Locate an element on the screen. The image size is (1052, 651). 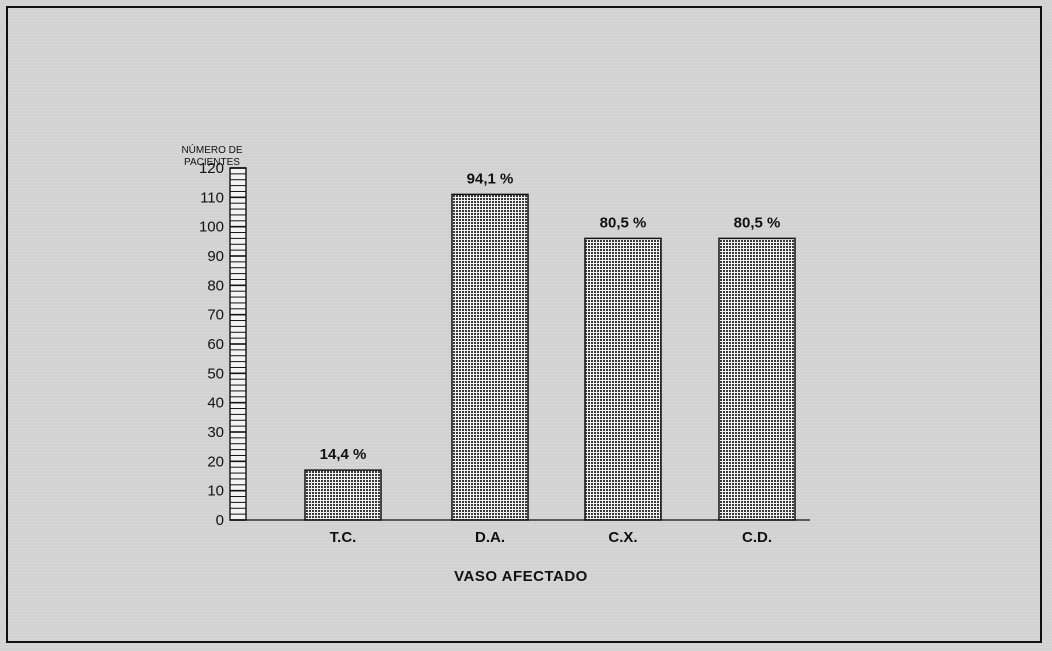
x-axis-title: VASO AFECTADO is located at coordinates (521, 576).